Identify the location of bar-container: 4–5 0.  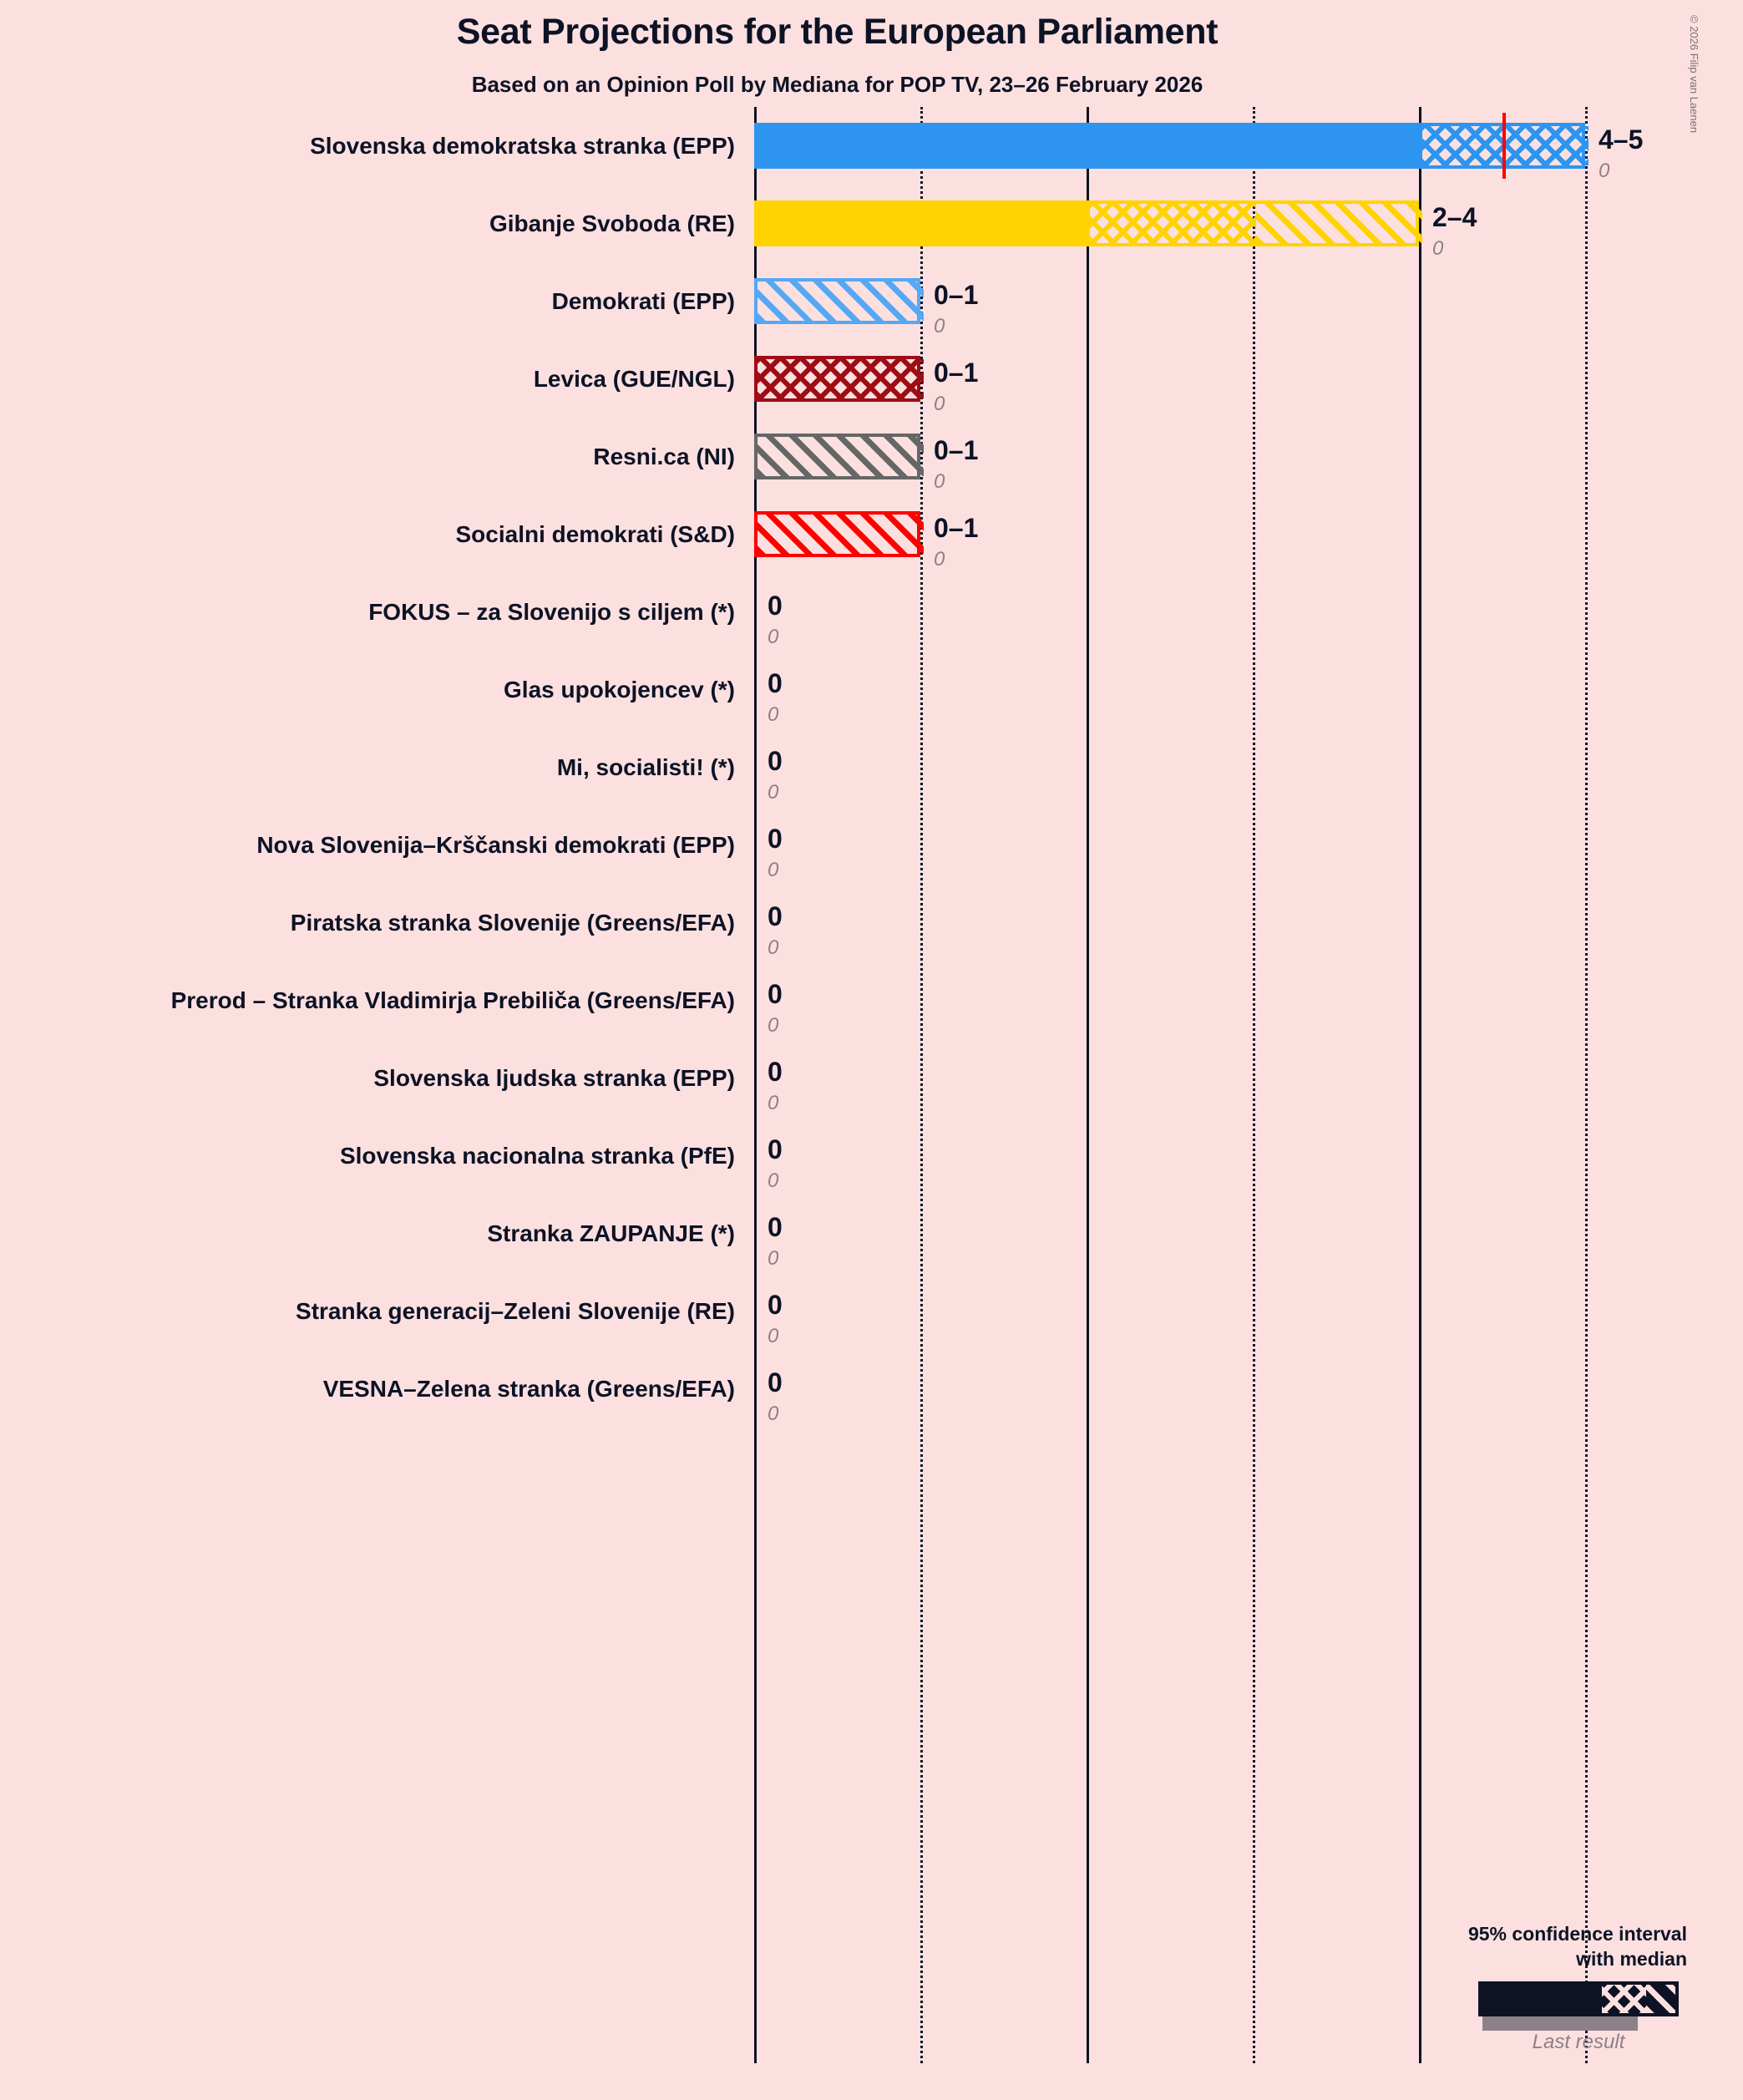
(1218, 147).